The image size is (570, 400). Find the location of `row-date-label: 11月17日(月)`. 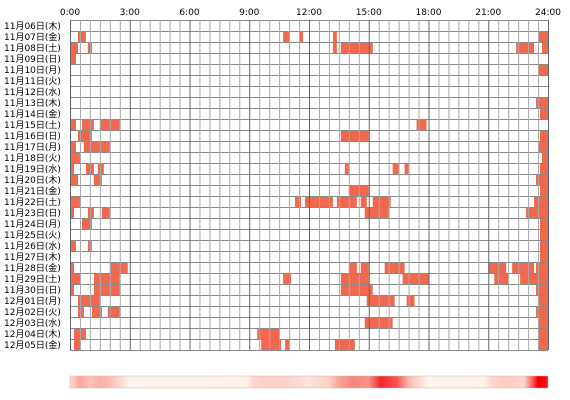

row-date-label: 11月17日(月) is located at coordinates (32, 147).